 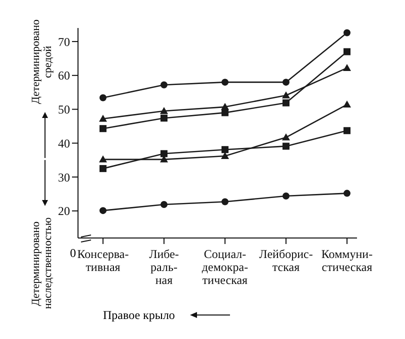 I want to click on x-tick-label: Социал- демокра- тическая, so click(x=225, y=267).